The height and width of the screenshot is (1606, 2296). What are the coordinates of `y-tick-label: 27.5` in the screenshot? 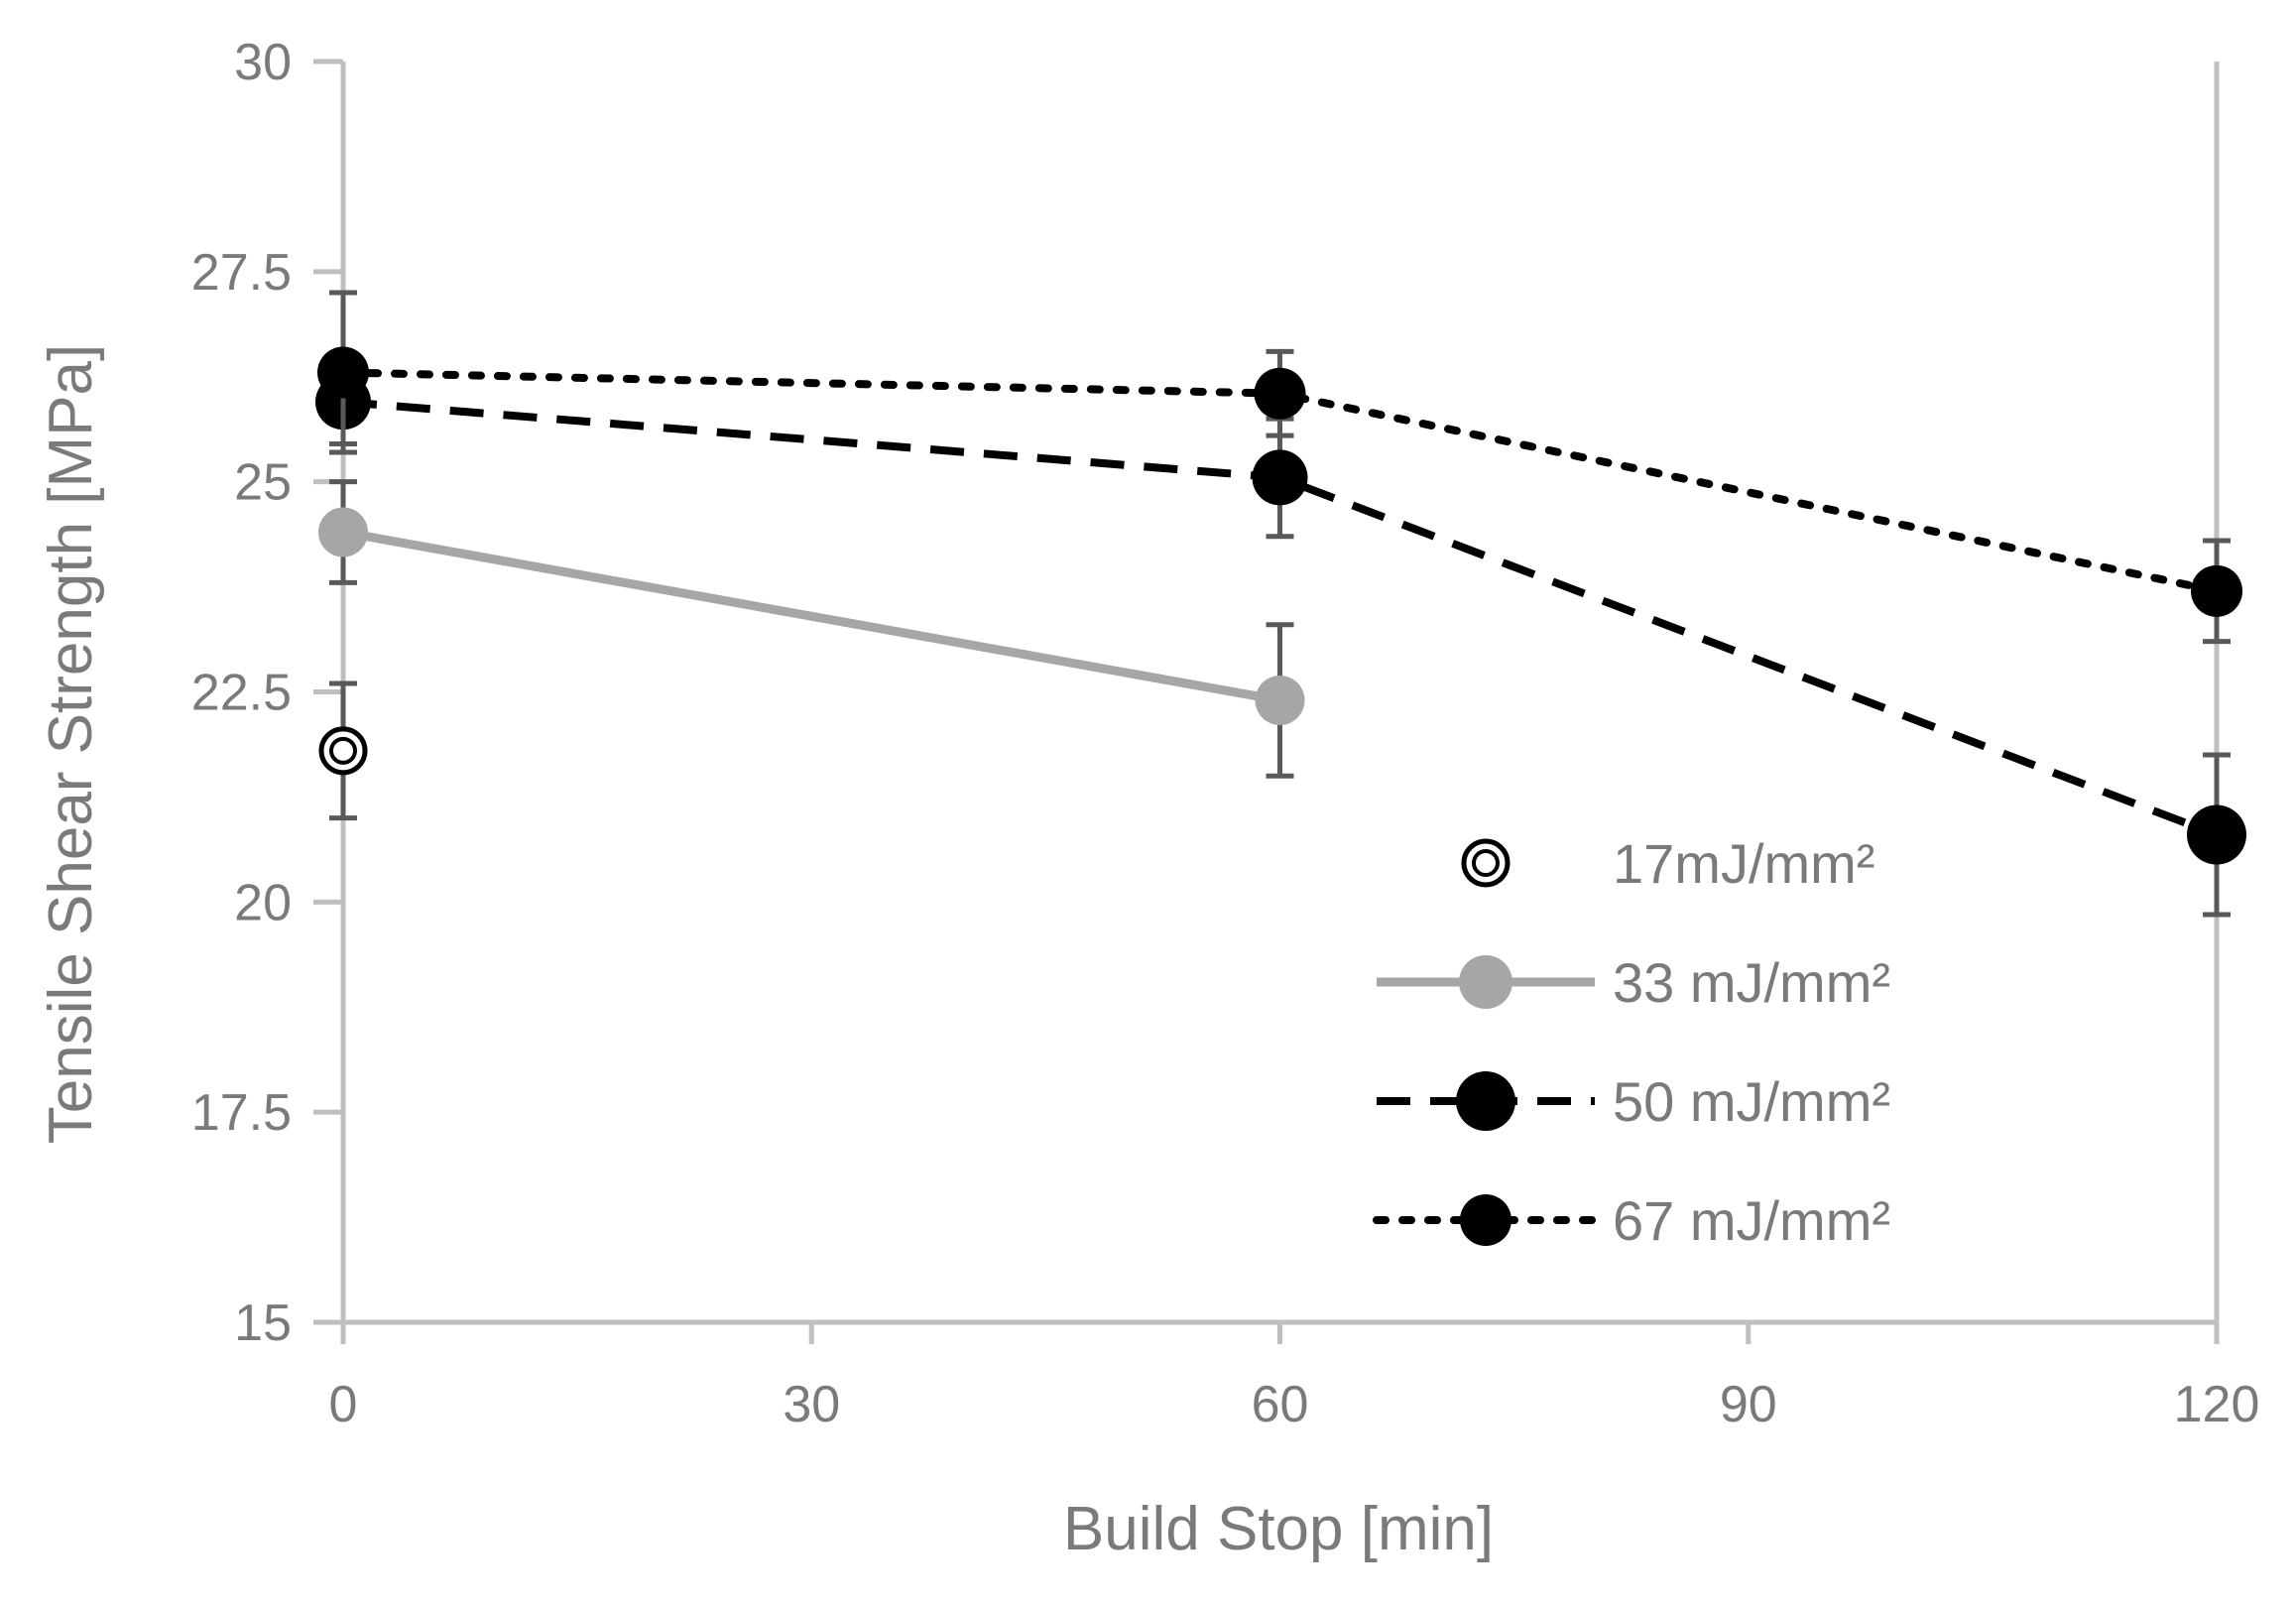 It's located at (241, 273).